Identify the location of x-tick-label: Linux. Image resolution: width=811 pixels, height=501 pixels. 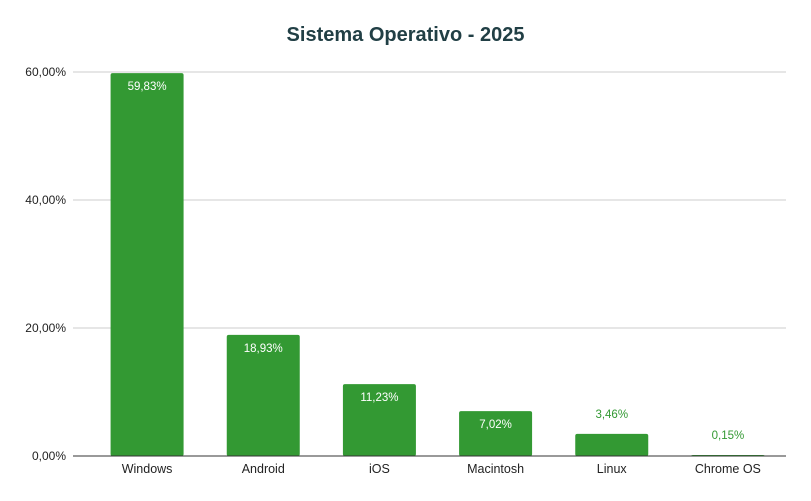
(612, 469).